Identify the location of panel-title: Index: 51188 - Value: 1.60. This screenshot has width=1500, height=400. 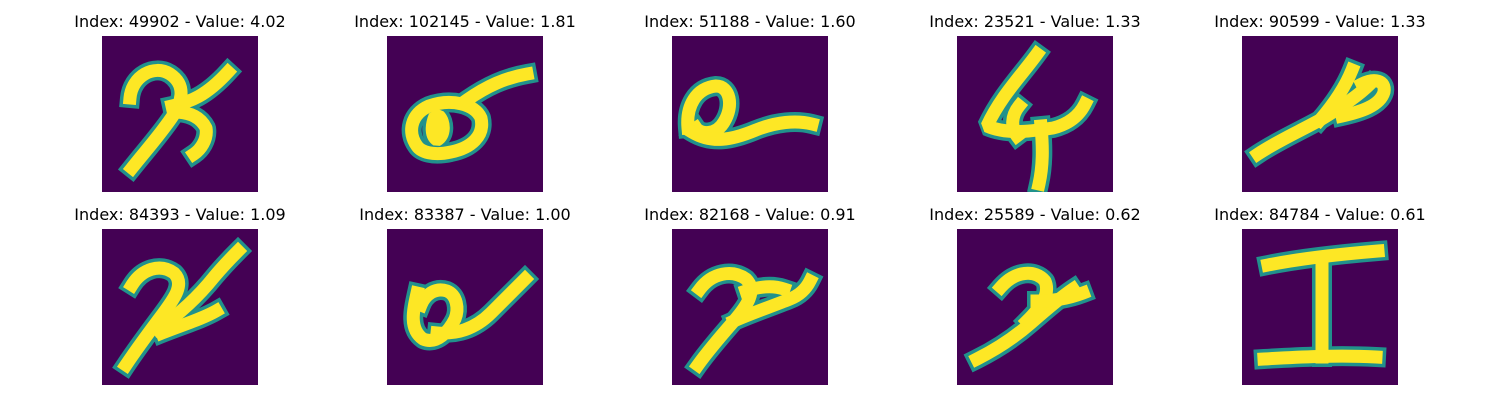
(750, 21).